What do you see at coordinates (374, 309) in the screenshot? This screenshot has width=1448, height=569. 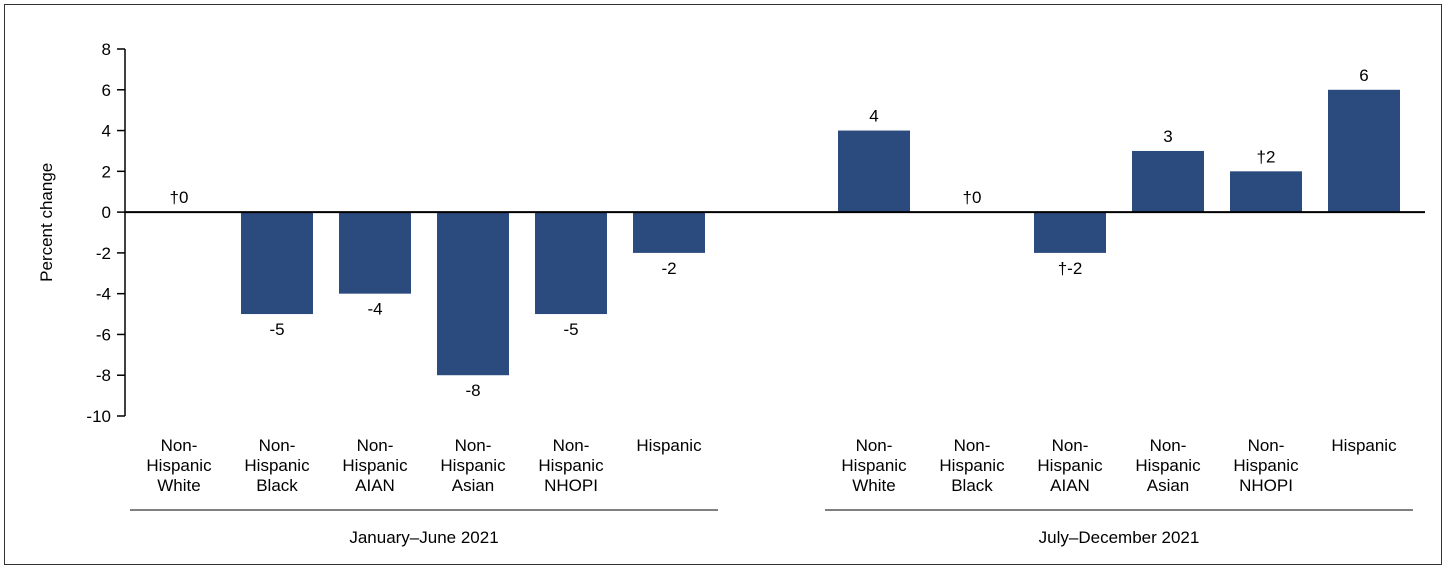 I see `data-label: -4` at bounding box center [374, 309].